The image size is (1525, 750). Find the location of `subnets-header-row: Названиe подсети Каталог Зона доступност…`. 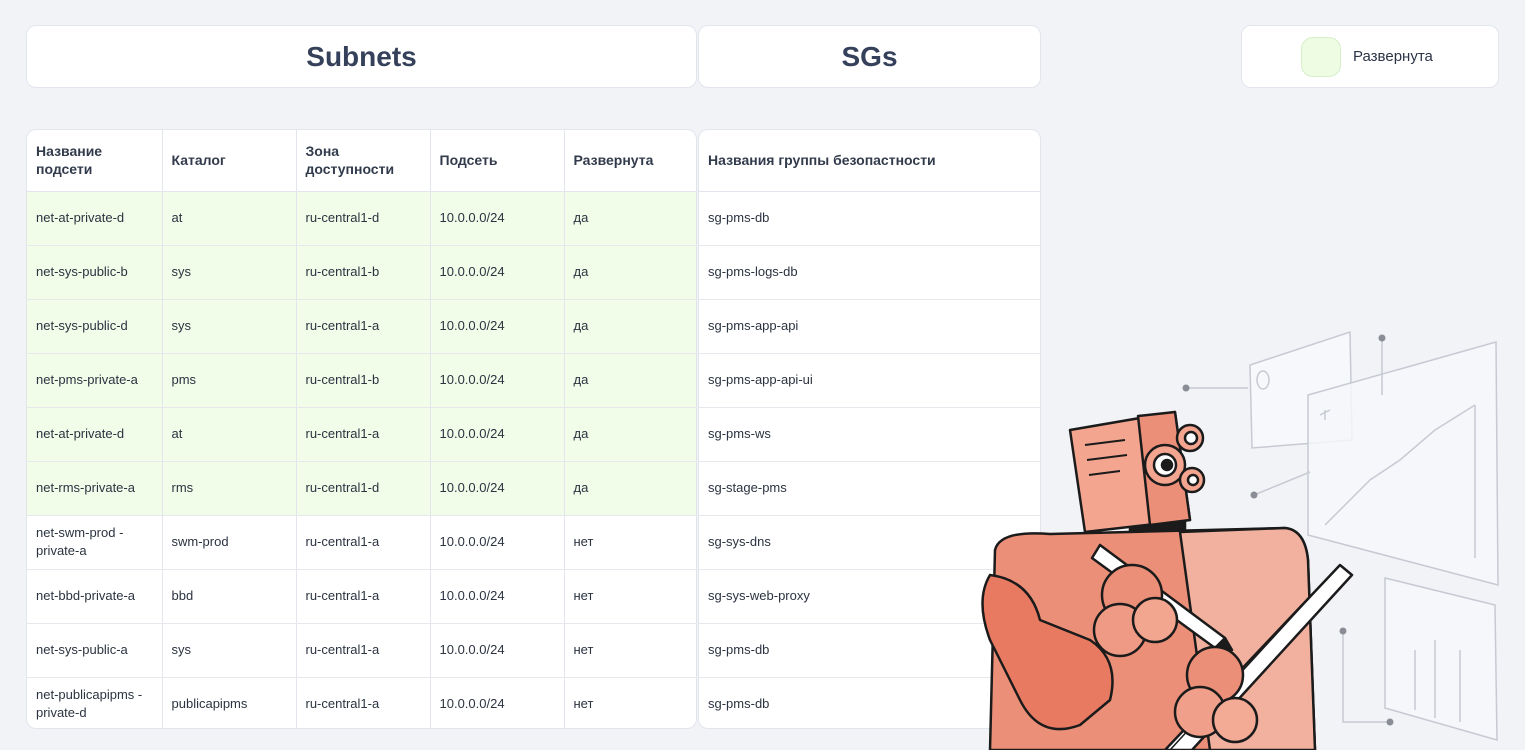

subnets-header-row: Названиe подсети Каталог Зона доступност… is located at coordinates (361, 161).